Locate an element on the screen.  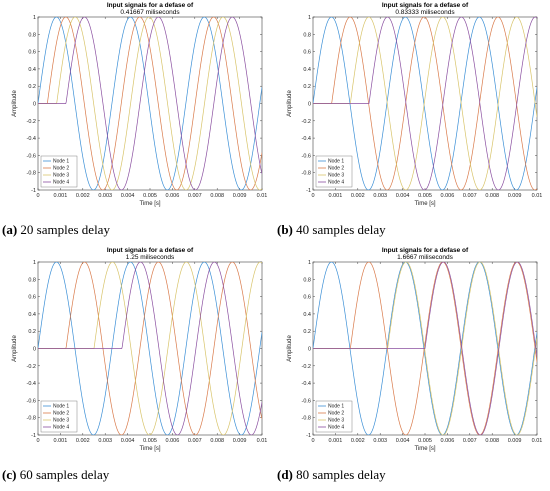
caption: (a) 20 samples delay is located at coordinates (56, 230).